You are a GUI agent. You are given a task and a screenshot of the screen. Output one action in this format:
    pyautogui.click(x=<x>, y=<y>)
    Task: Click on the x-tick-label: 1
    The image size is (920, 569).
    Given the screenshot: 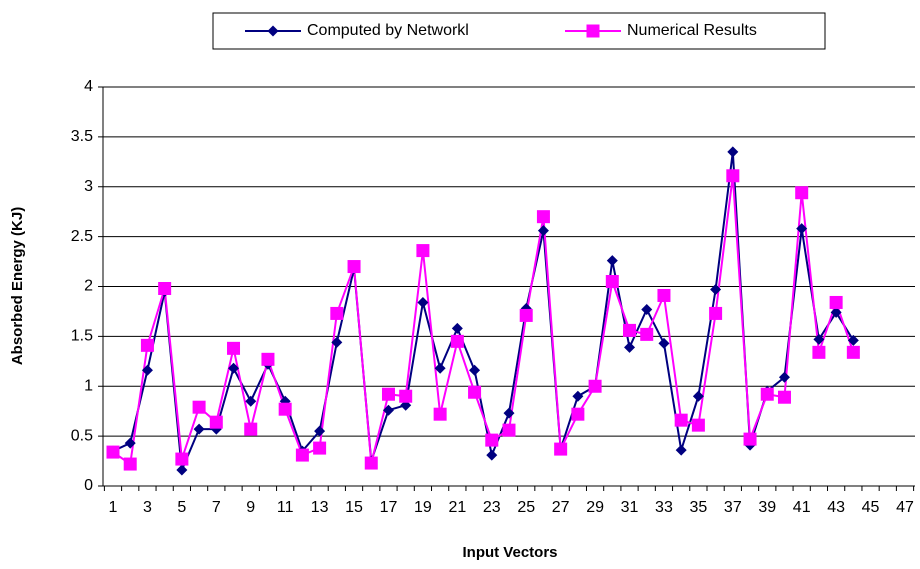 What is the action you would take?
    pyautogui.click(x=113, y=507)
    